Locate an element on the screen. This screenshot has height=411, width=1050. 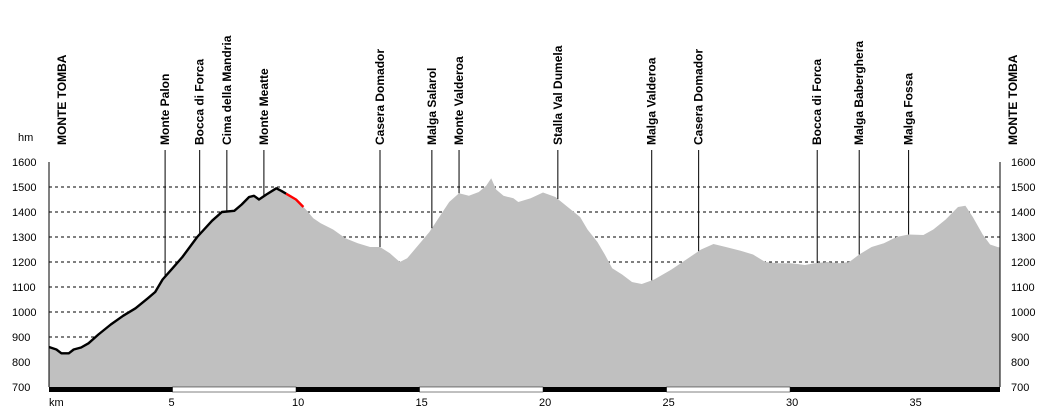
y-tick-label-left: 1500 is located at coordinates (24, 188).